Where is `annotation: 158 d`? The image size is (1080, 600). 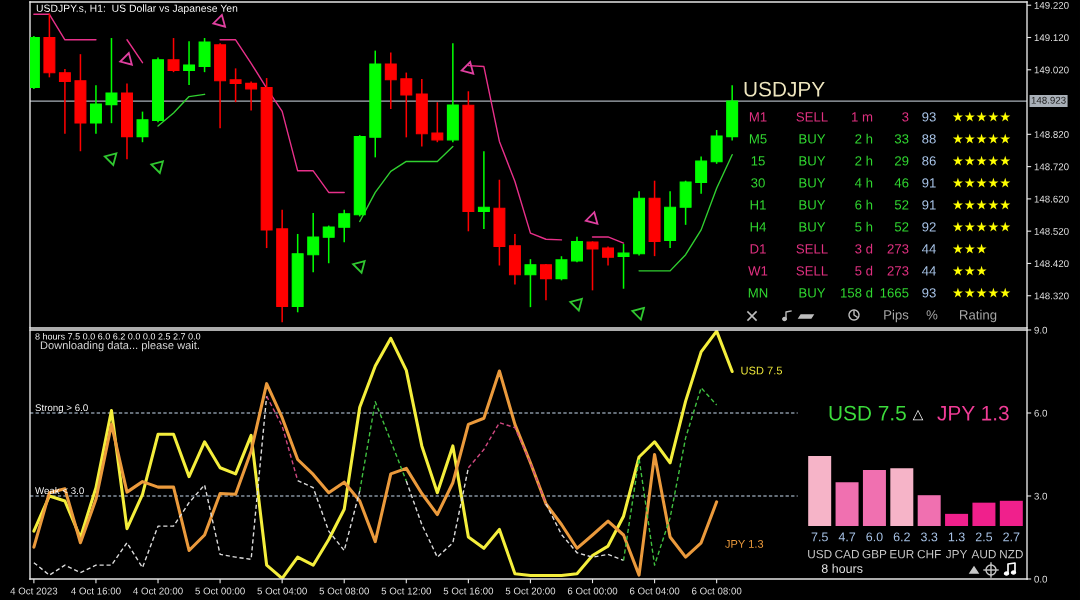
annotation: 158 d is located at coordinates (856, 292).